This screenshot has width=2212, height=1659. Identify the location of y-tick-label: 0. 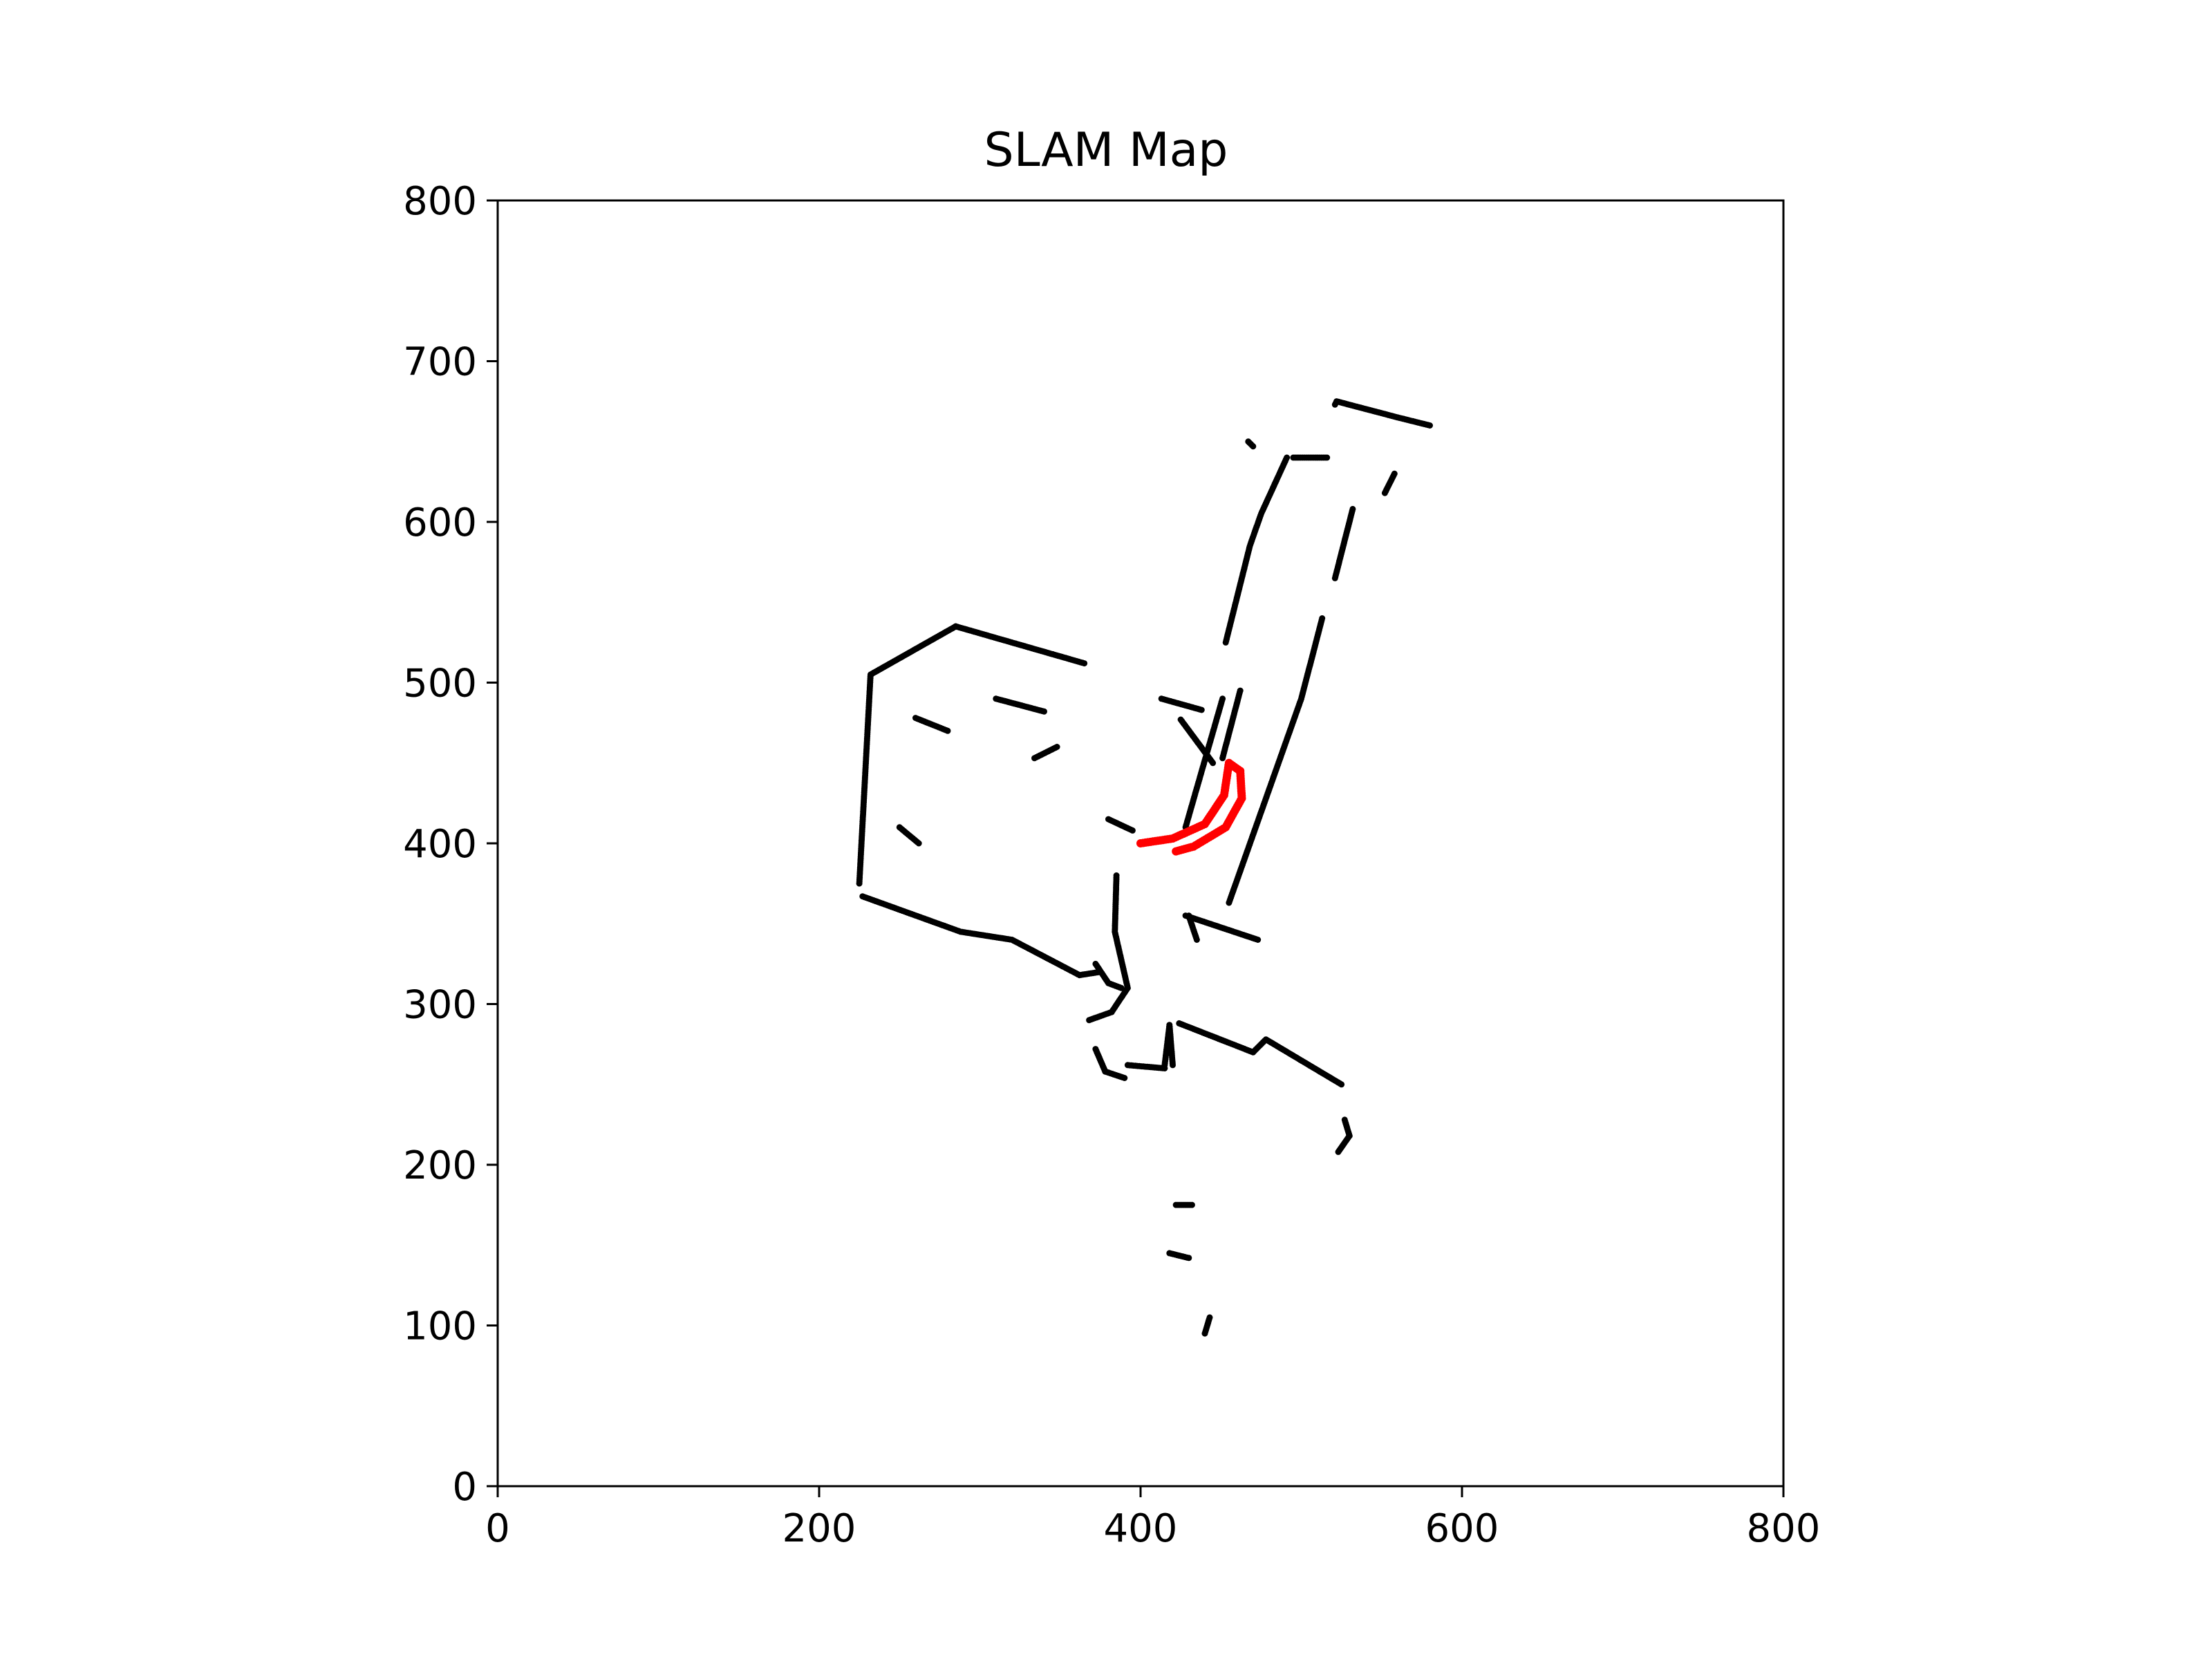
(465, 1488).